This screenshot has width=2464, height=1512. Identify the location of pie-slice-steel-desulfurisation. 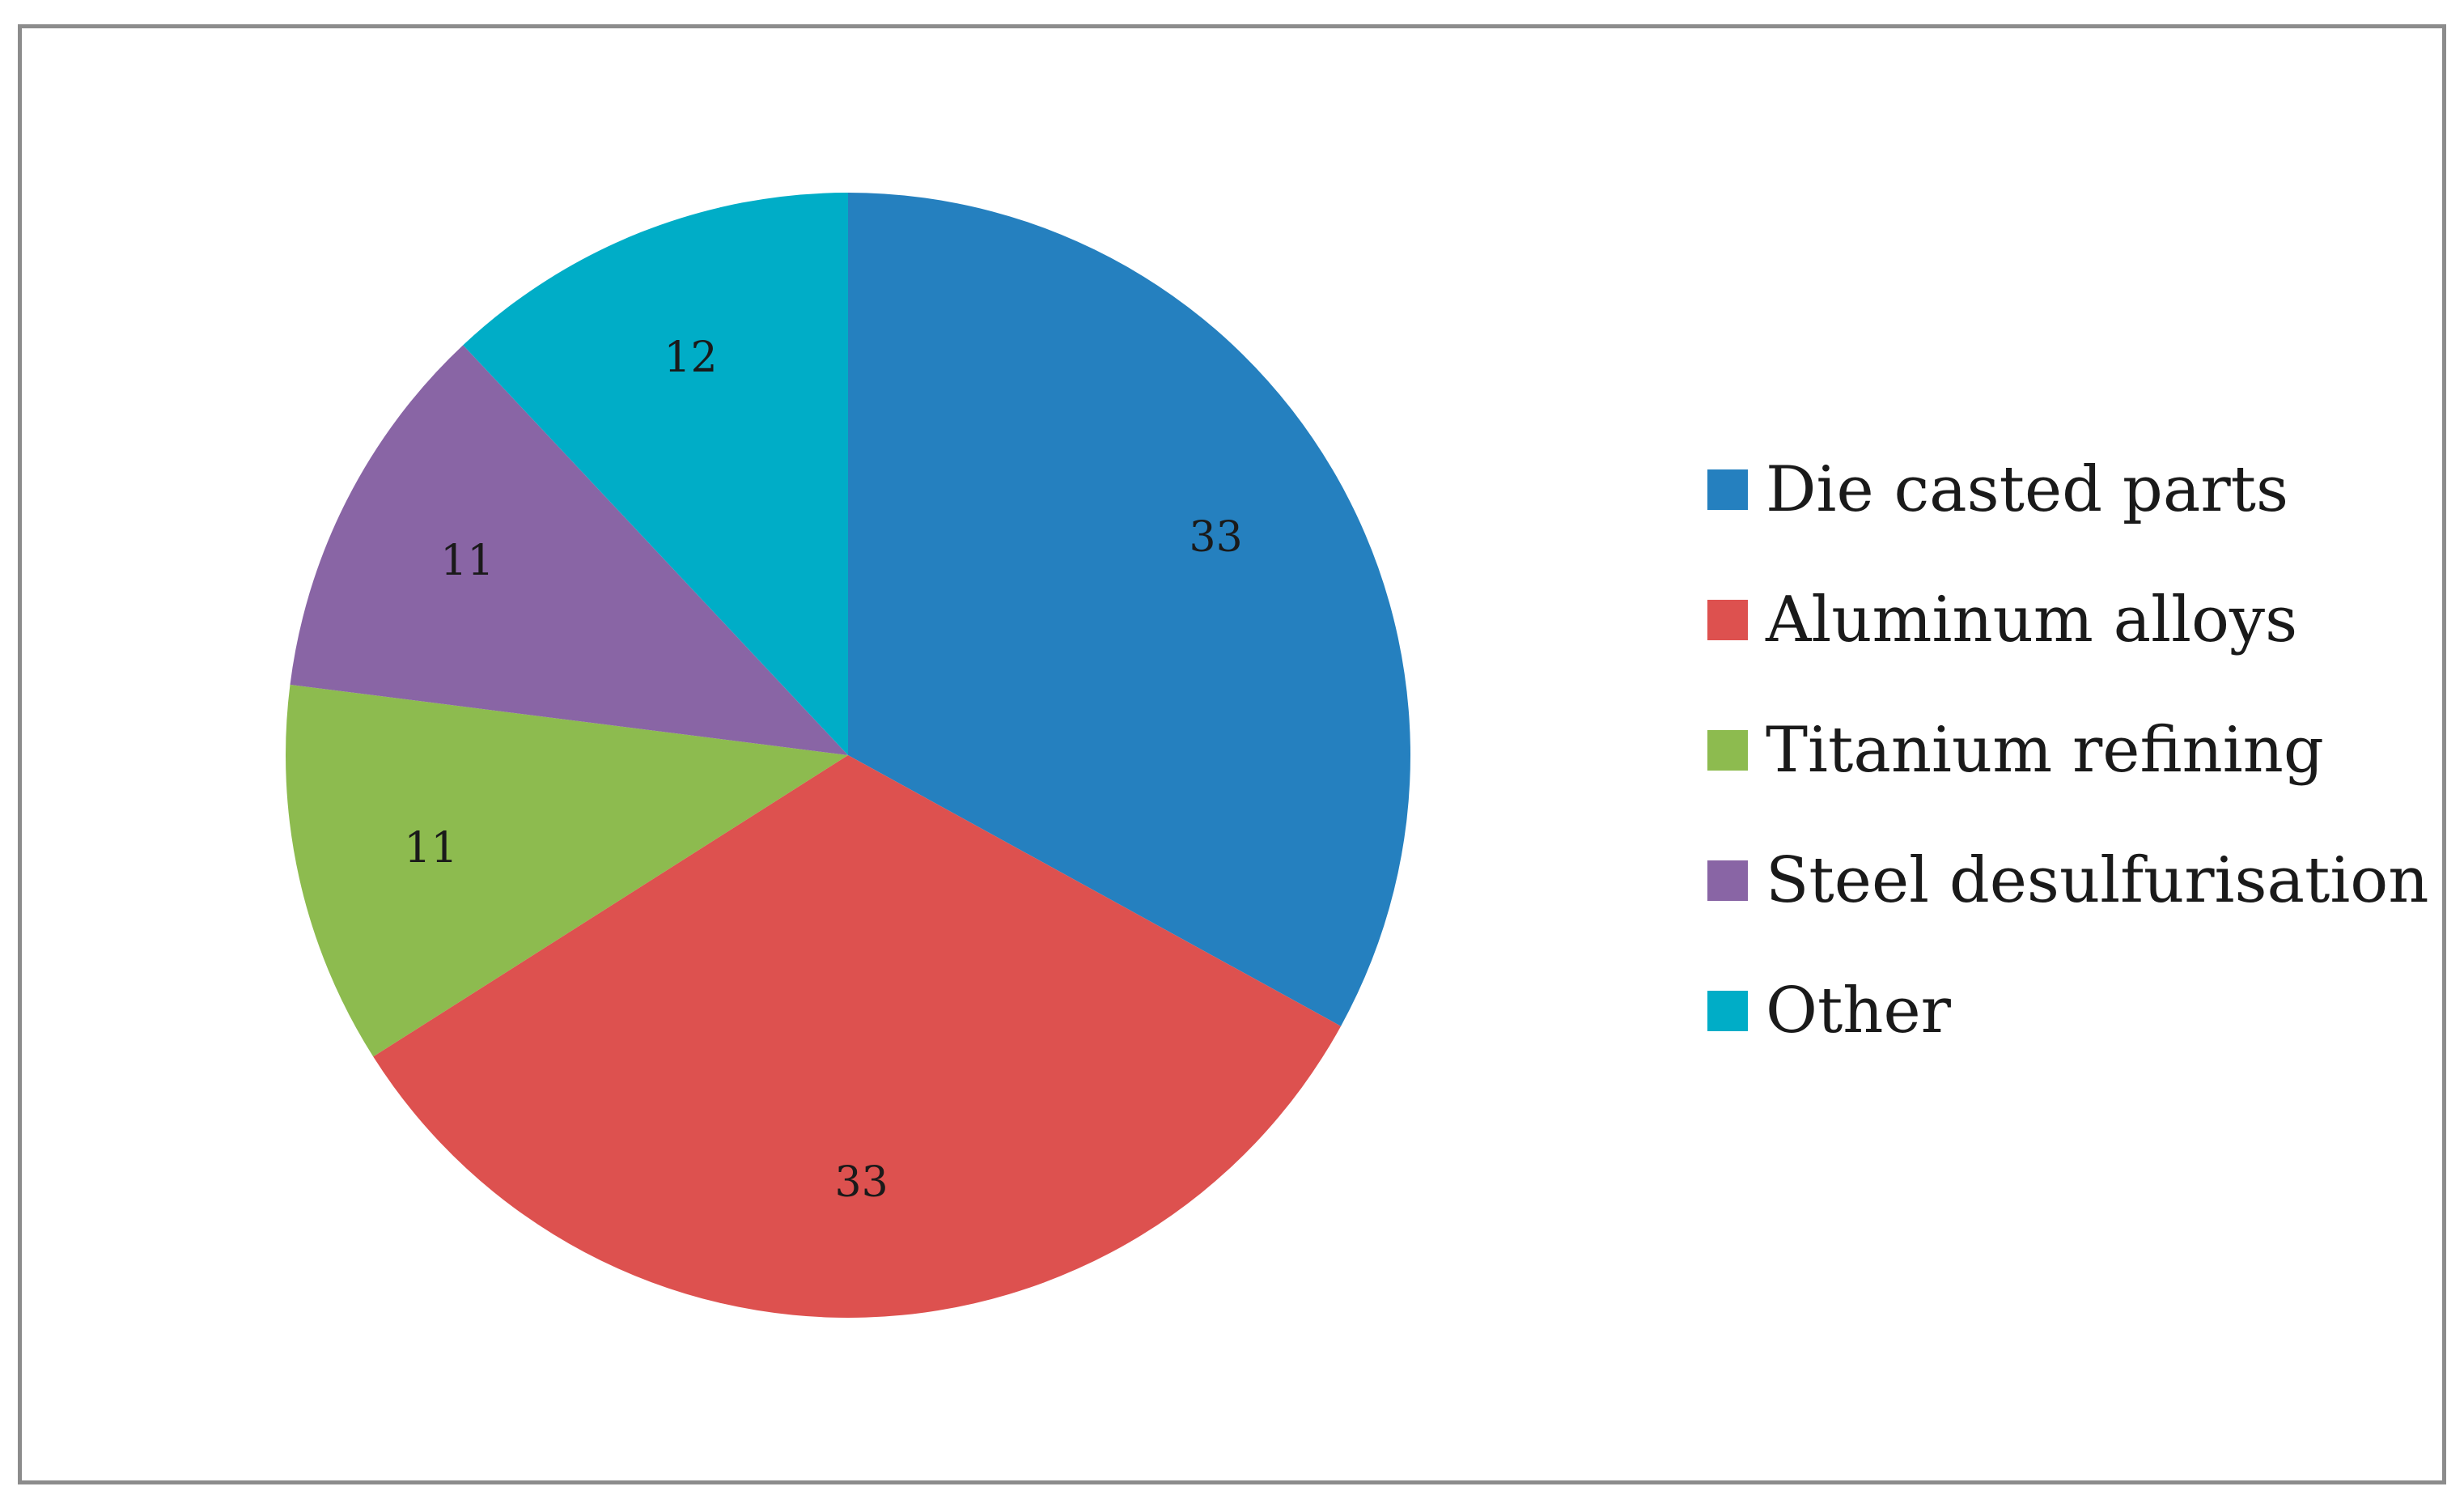
(569, 550).